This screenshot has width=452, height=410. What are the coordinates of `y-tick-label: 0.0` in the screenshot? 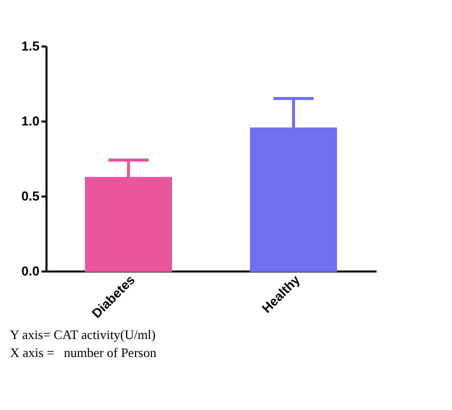 It's located at (30, 271).